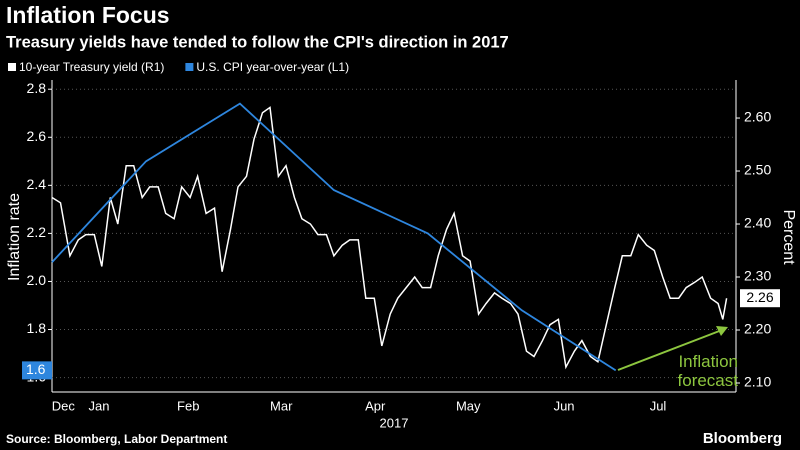 Image resolution: width=800 pixels, height=450 pixels. What do you see at coordinates (742, 438) in the screenshot?
I see `brand: Bloomberg` at bounding box center [742, 438].